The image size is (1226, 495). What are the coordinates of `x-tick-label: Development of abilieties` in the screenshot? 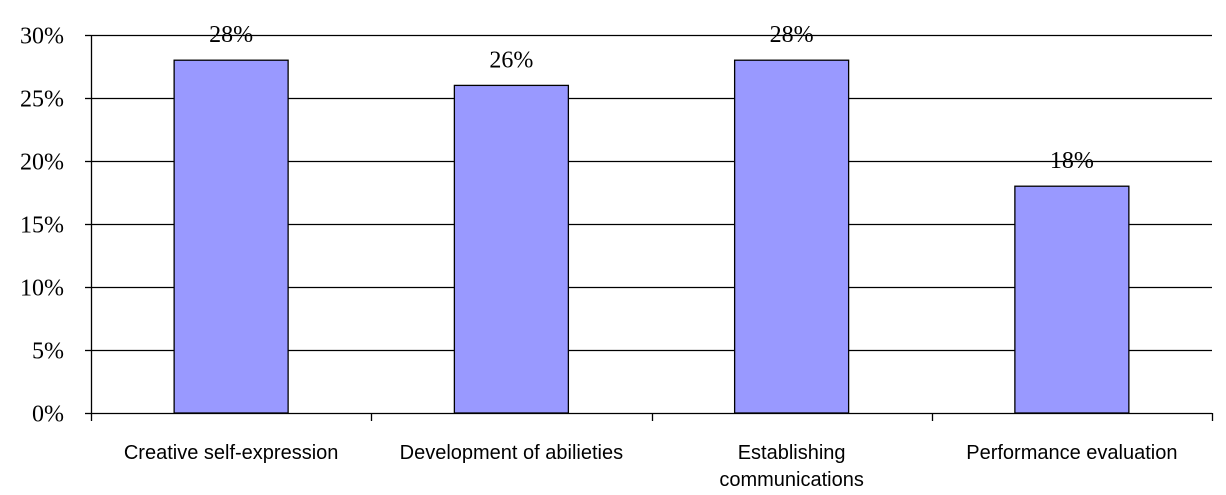 It's located at (511, 453).